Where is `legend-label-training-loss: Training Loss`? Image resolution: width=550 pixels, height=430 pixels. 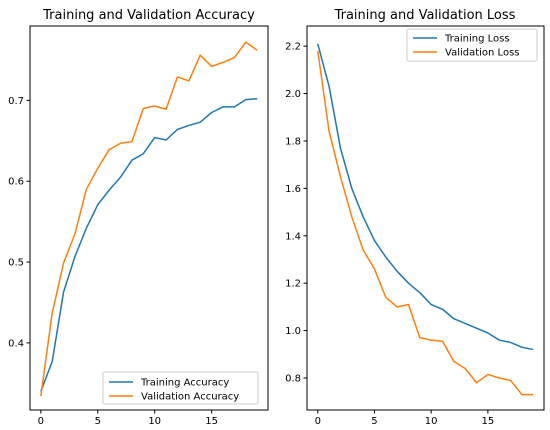 legend-label-training-loss: Training Loss is located at coordinates (477, 39).